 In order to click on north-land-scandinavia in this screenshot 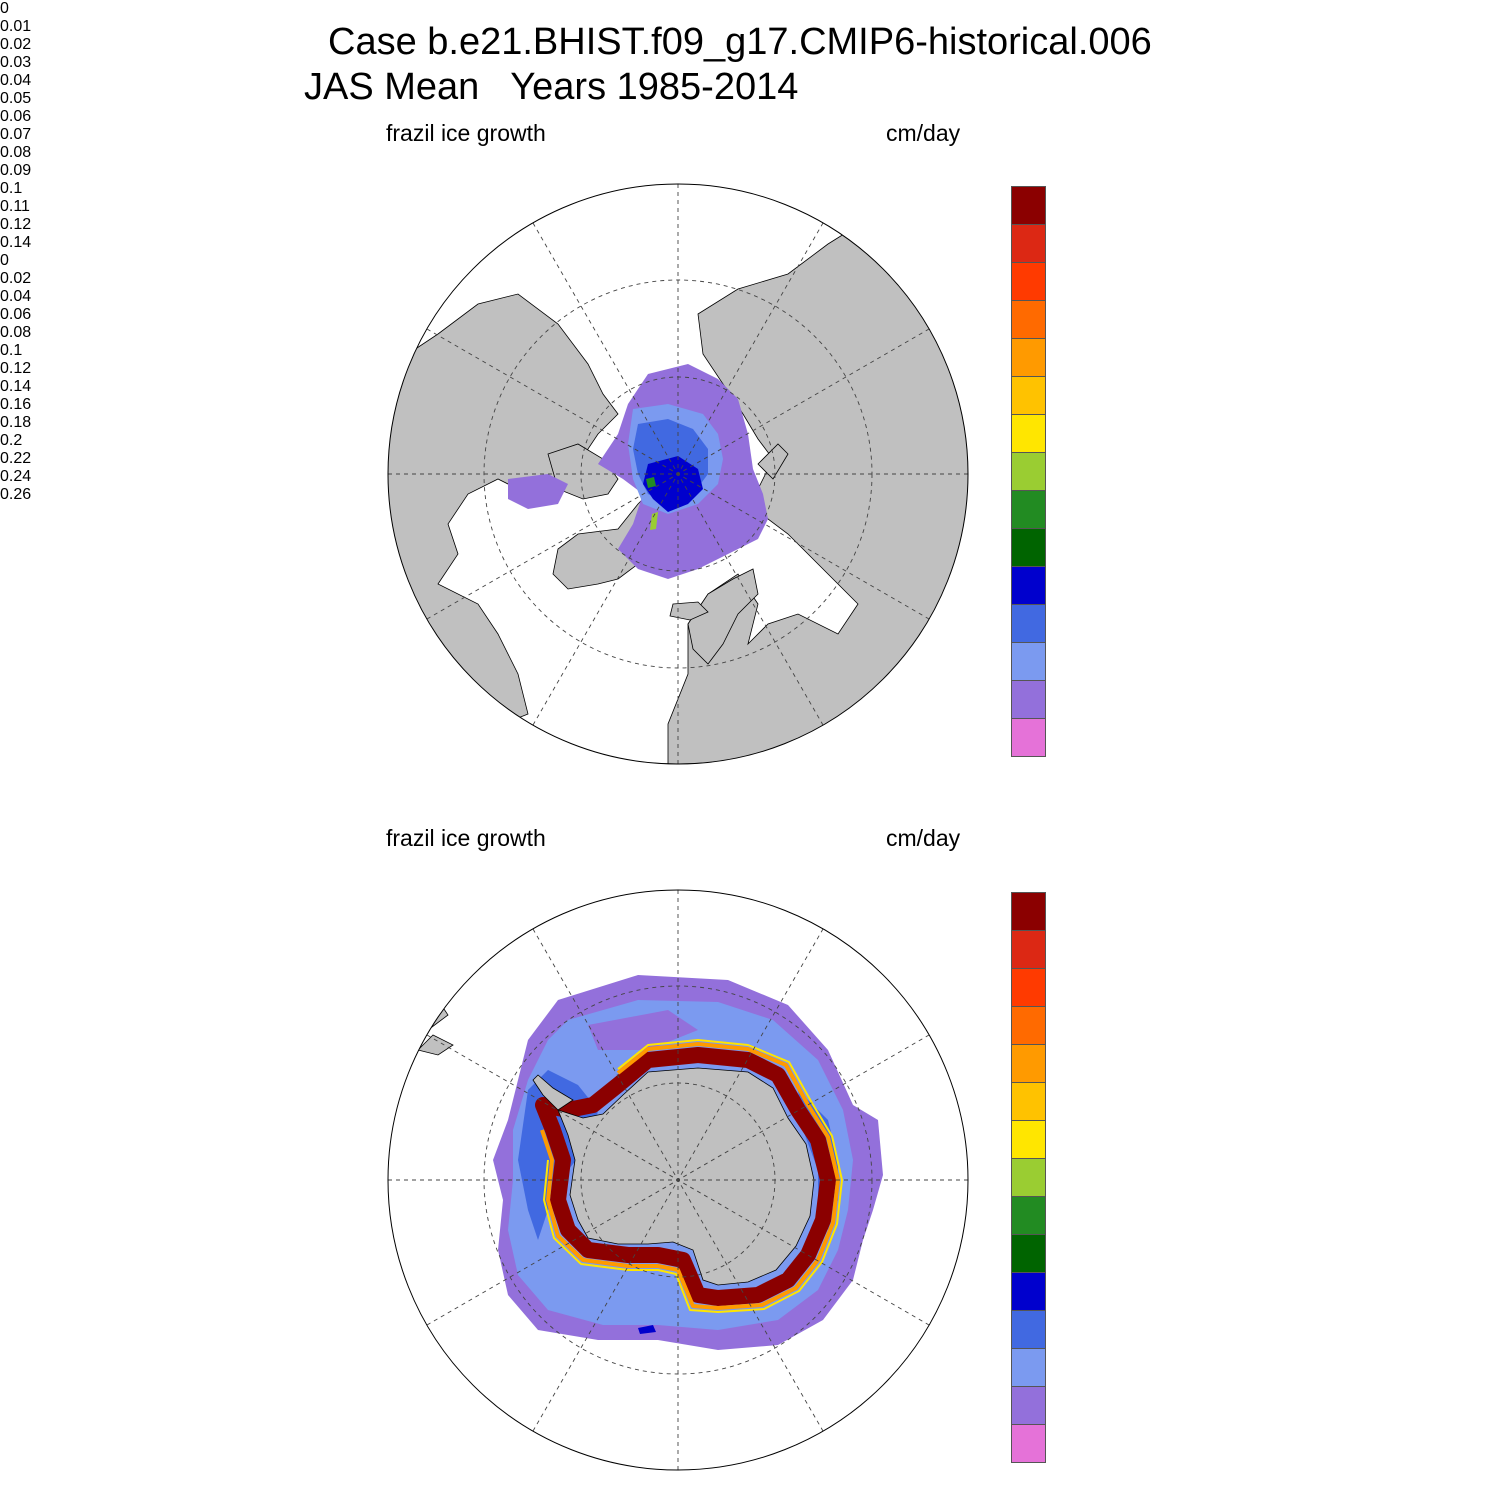, I will do `click(723, 616)`.